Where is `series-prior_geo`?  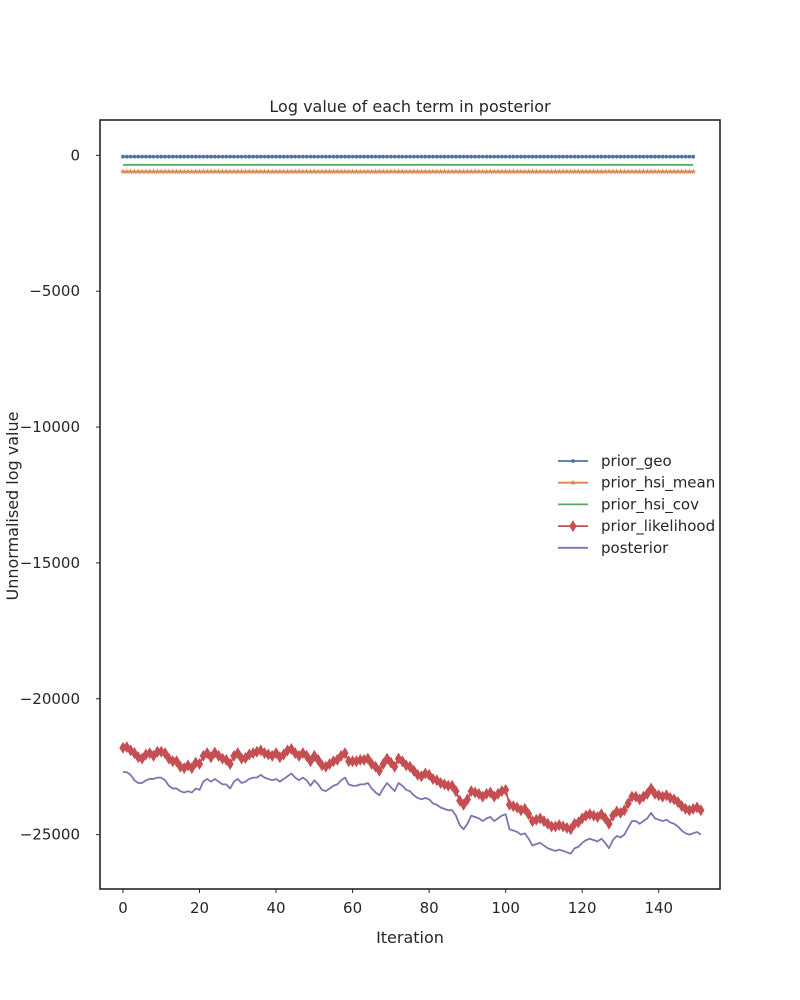 series-prior_geo is located at coordinates (408, 156).